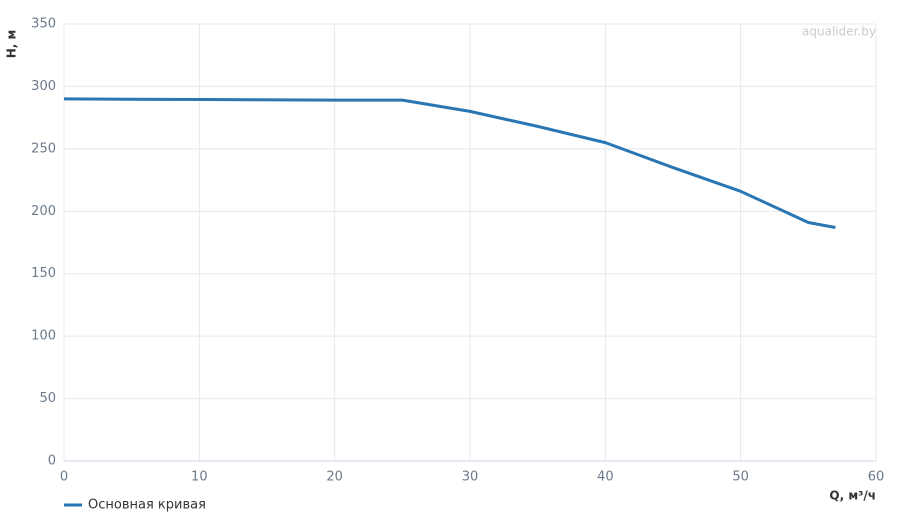  I want to click on x-tick-label: 40, so click(605, 477).